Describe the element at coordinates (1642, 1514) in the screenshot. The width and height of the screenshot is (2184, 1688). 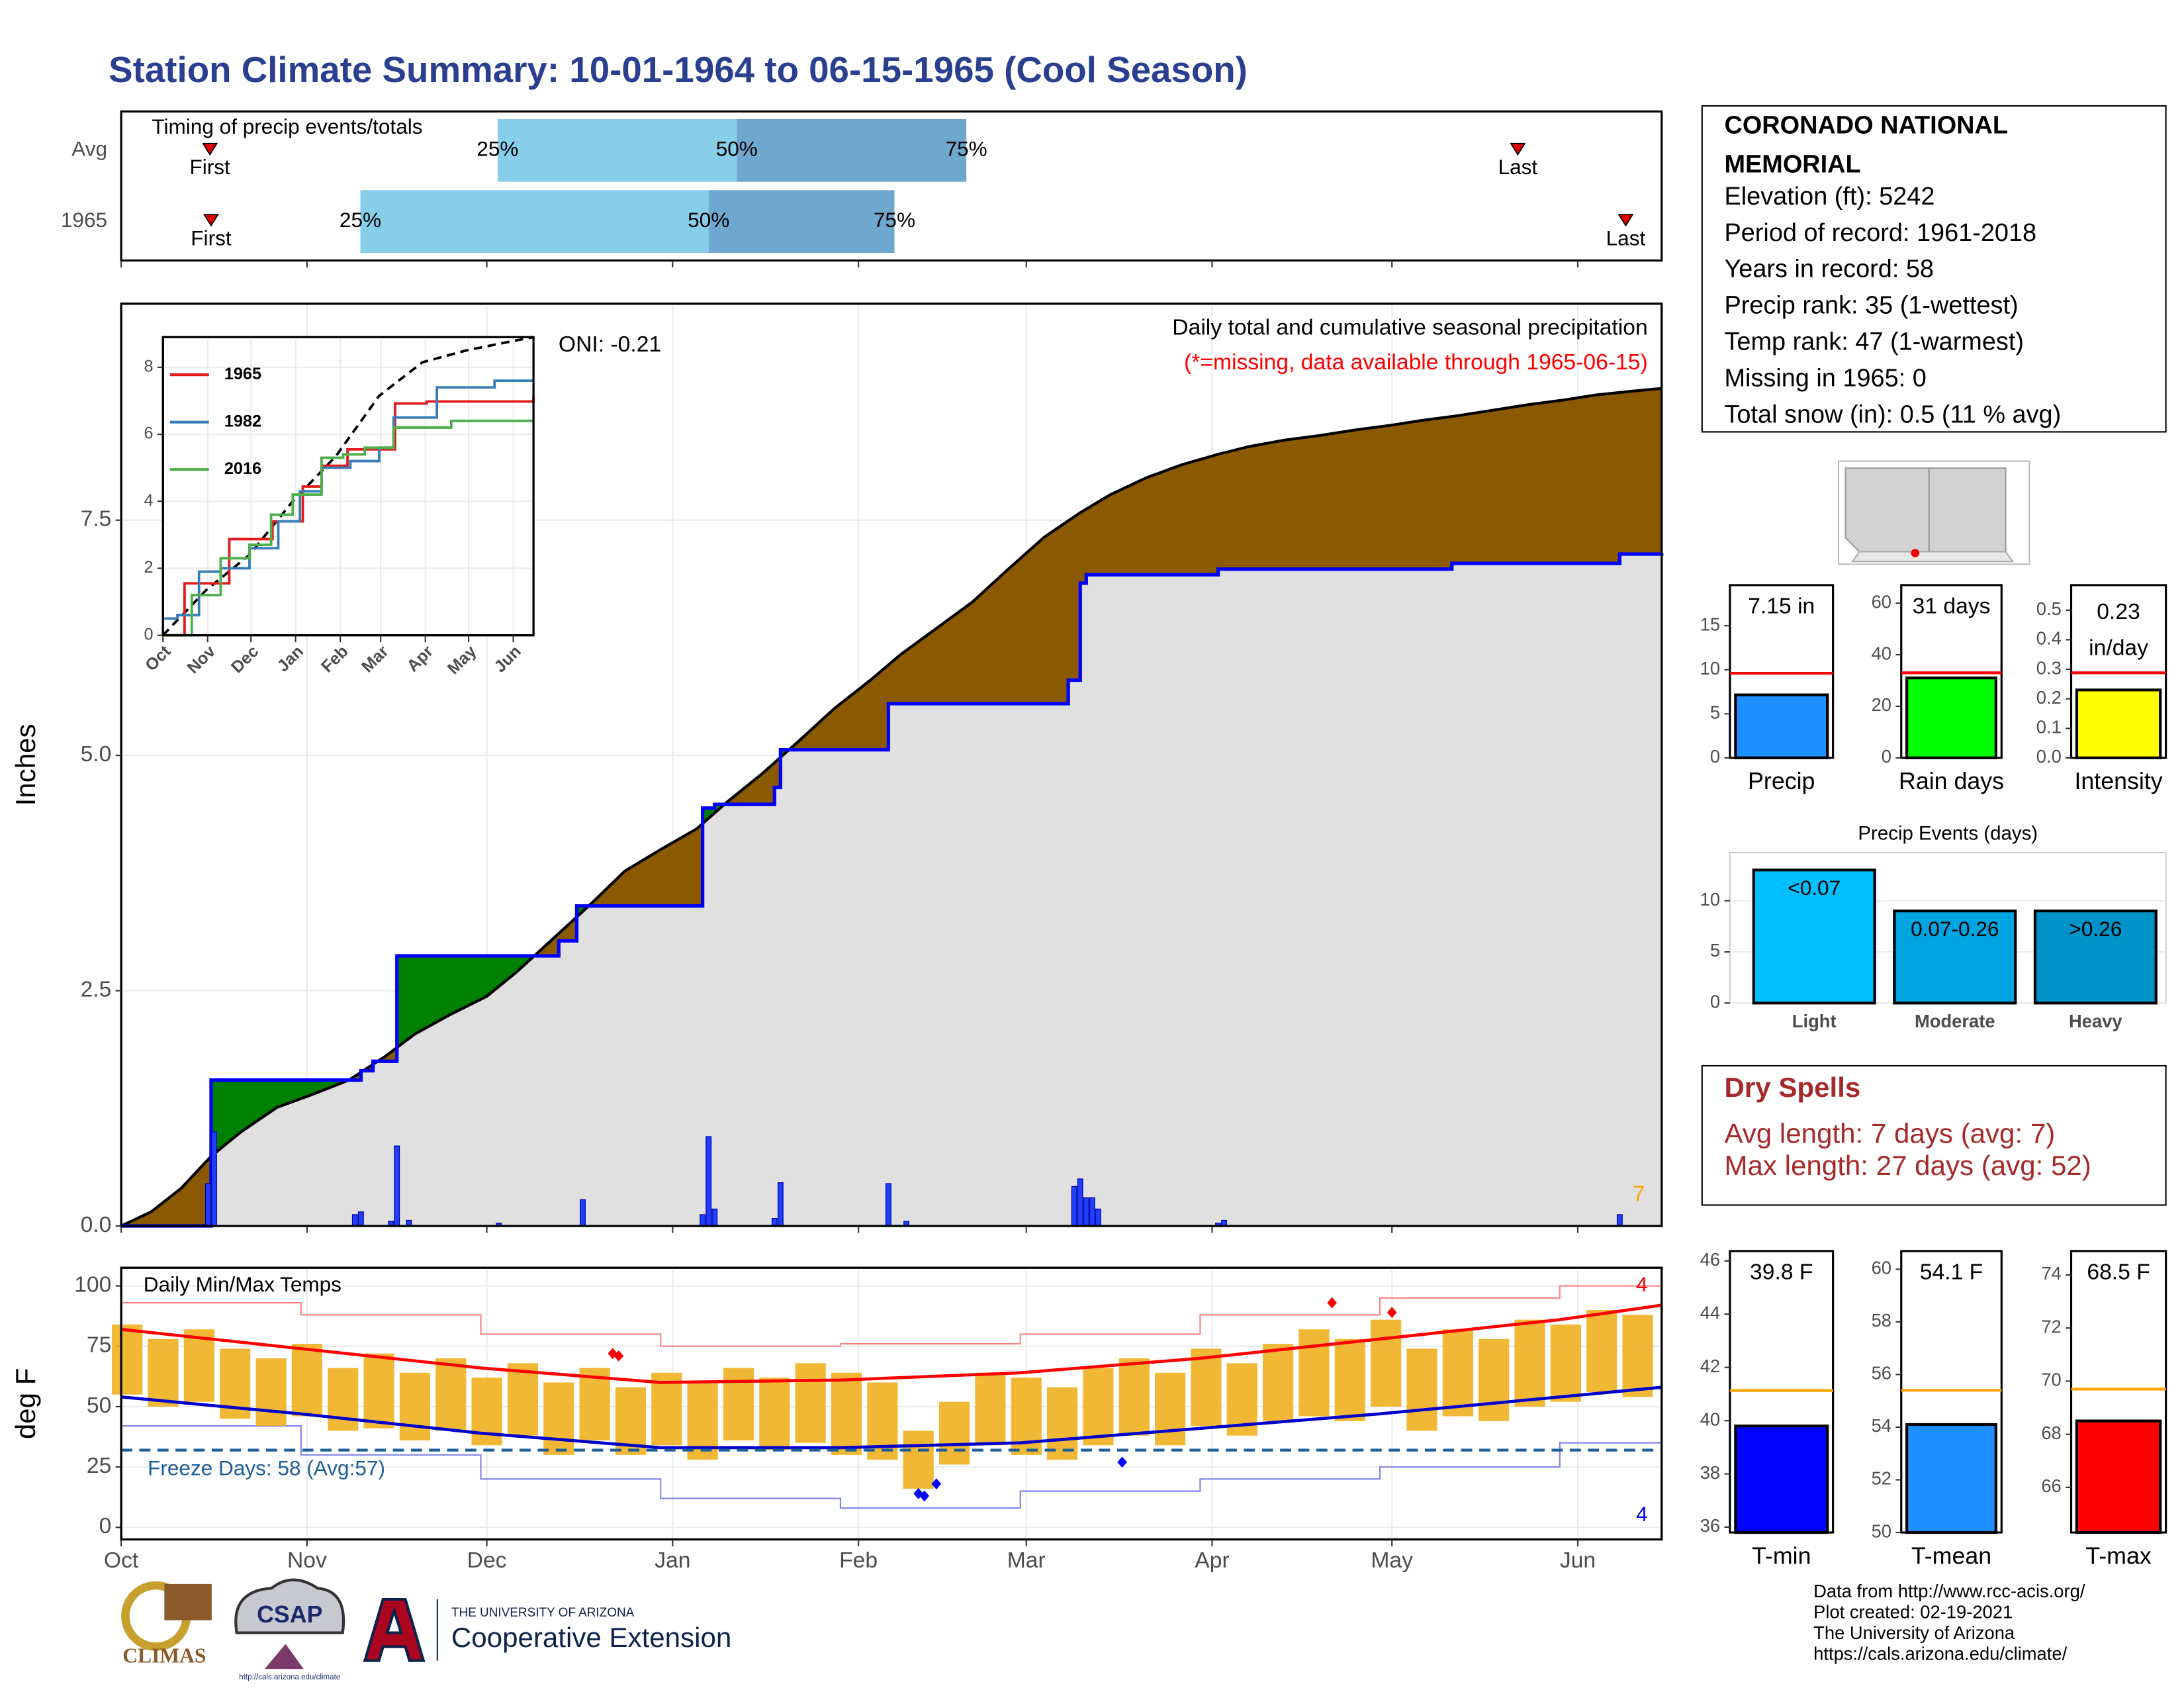
I see `record-count: 4` at that location.